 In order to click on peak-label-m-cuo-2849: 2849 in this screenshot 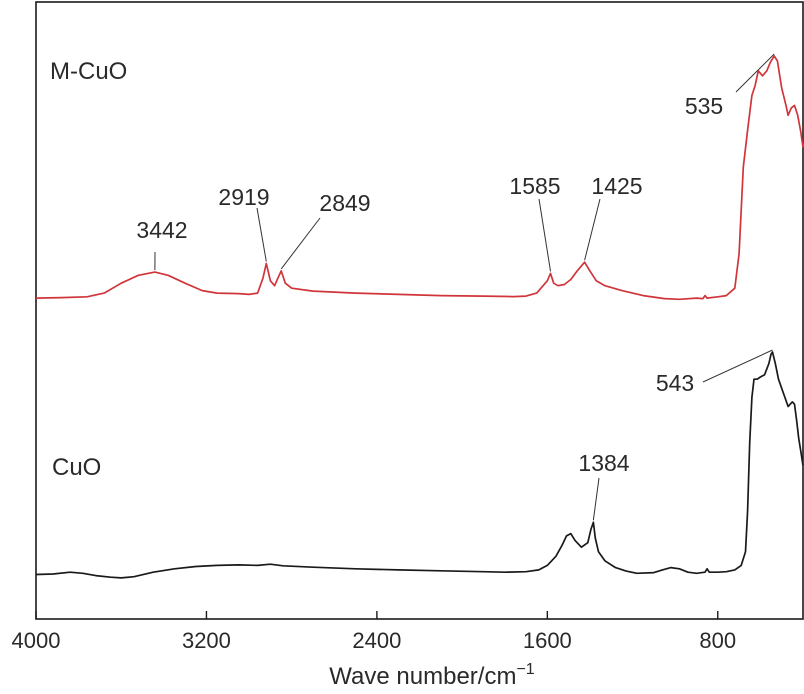, I will do `click(344, 203)`.